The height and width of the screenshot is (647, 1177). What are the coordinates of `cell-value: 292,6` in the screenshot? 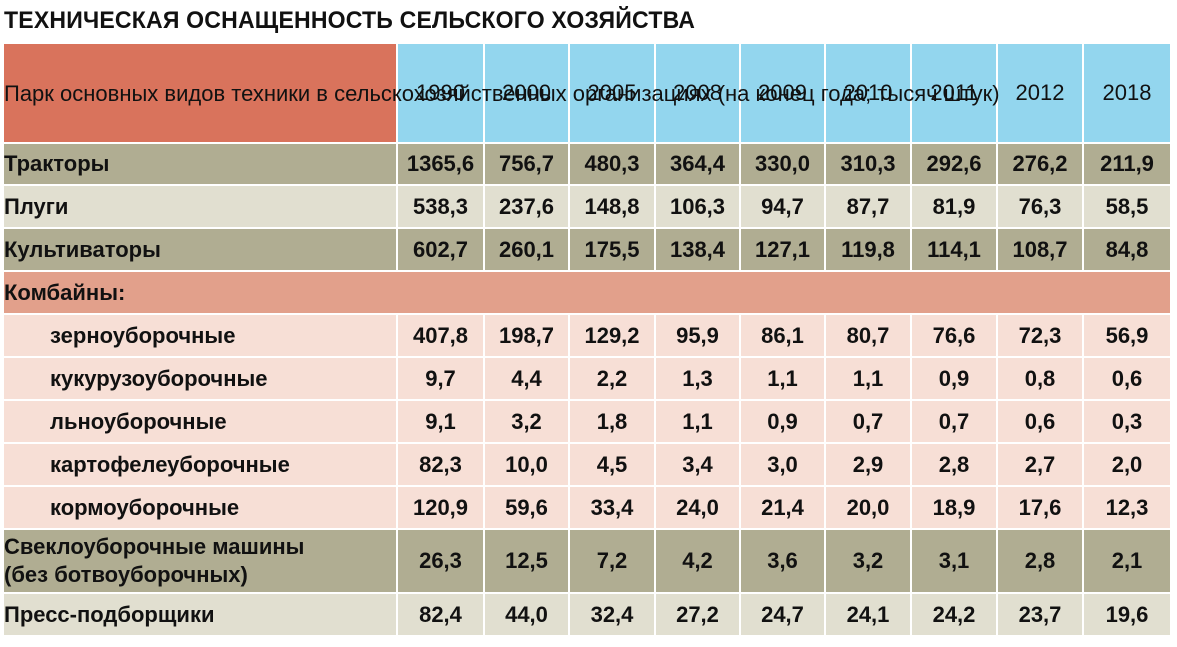 It's located at (954, 164).